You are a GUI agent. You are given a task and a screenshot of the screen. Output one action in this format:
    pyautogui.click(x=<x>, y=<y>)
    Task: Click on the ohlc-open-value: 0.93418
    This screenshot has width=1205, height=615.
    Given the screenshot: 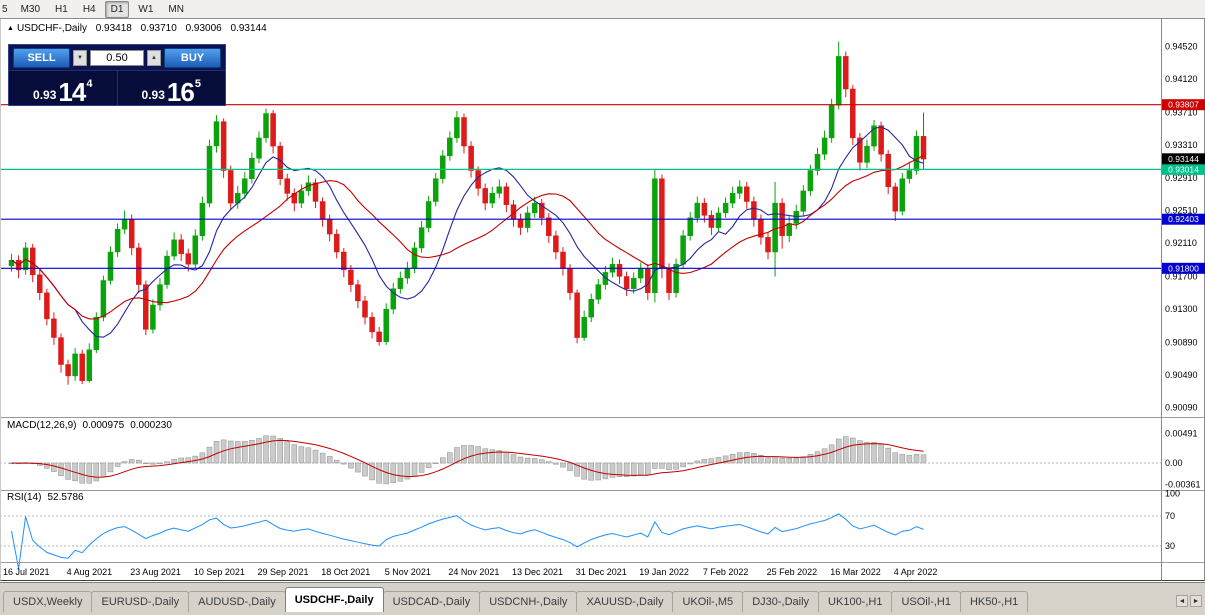 What is the action you would take?
    pyautogui.click(x=113, y=28)
    